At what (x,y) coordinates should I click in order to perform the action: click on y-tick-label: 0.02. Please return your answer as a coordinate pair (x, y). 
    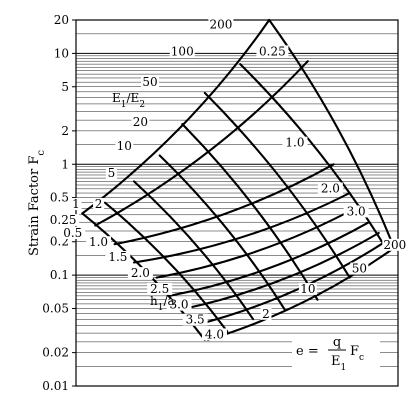
    Looking at the image, I should click on (55, 353).